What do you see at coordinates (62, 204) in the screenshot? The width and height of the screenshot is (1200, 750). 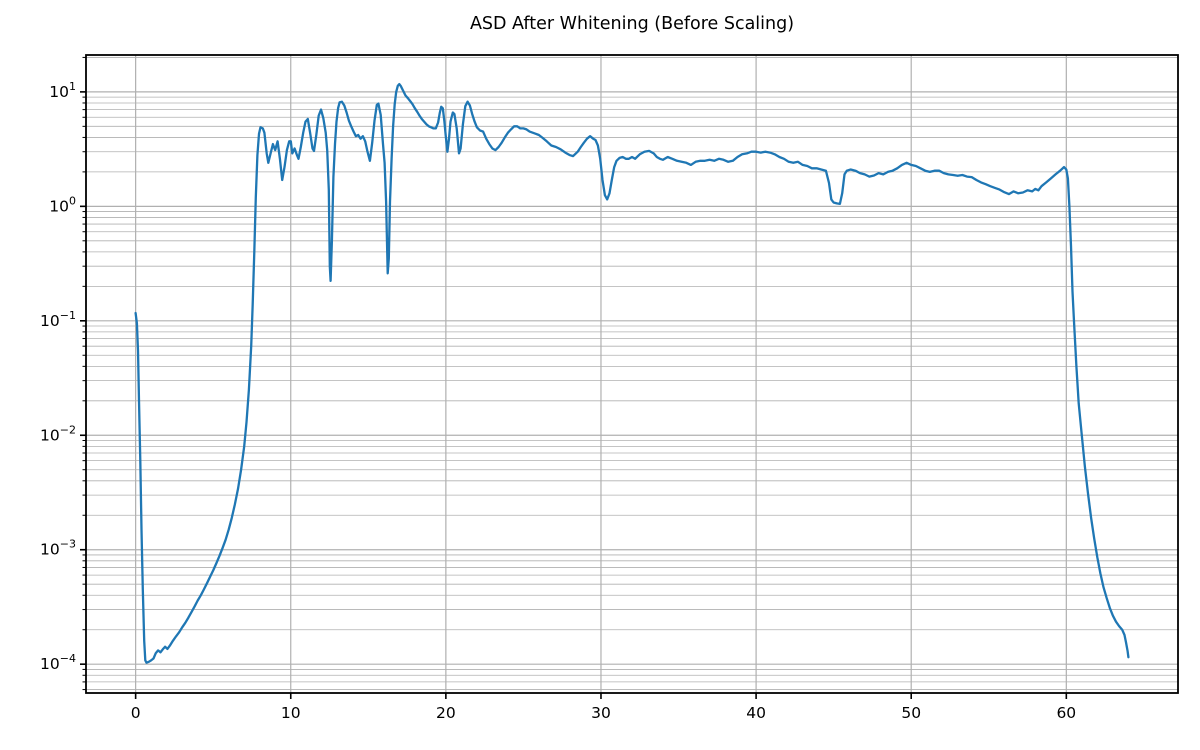 I see `y-tick-label: 10⁰` at bounding box center [62, 204].